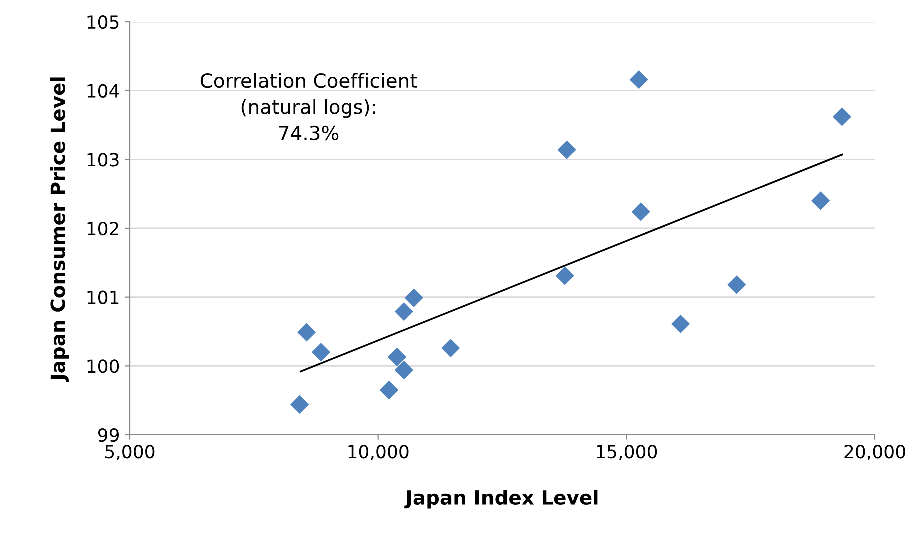 The width and height of the screenshot is (917, 546). I want to click on y-tick-label: 102, so click(103, 229).